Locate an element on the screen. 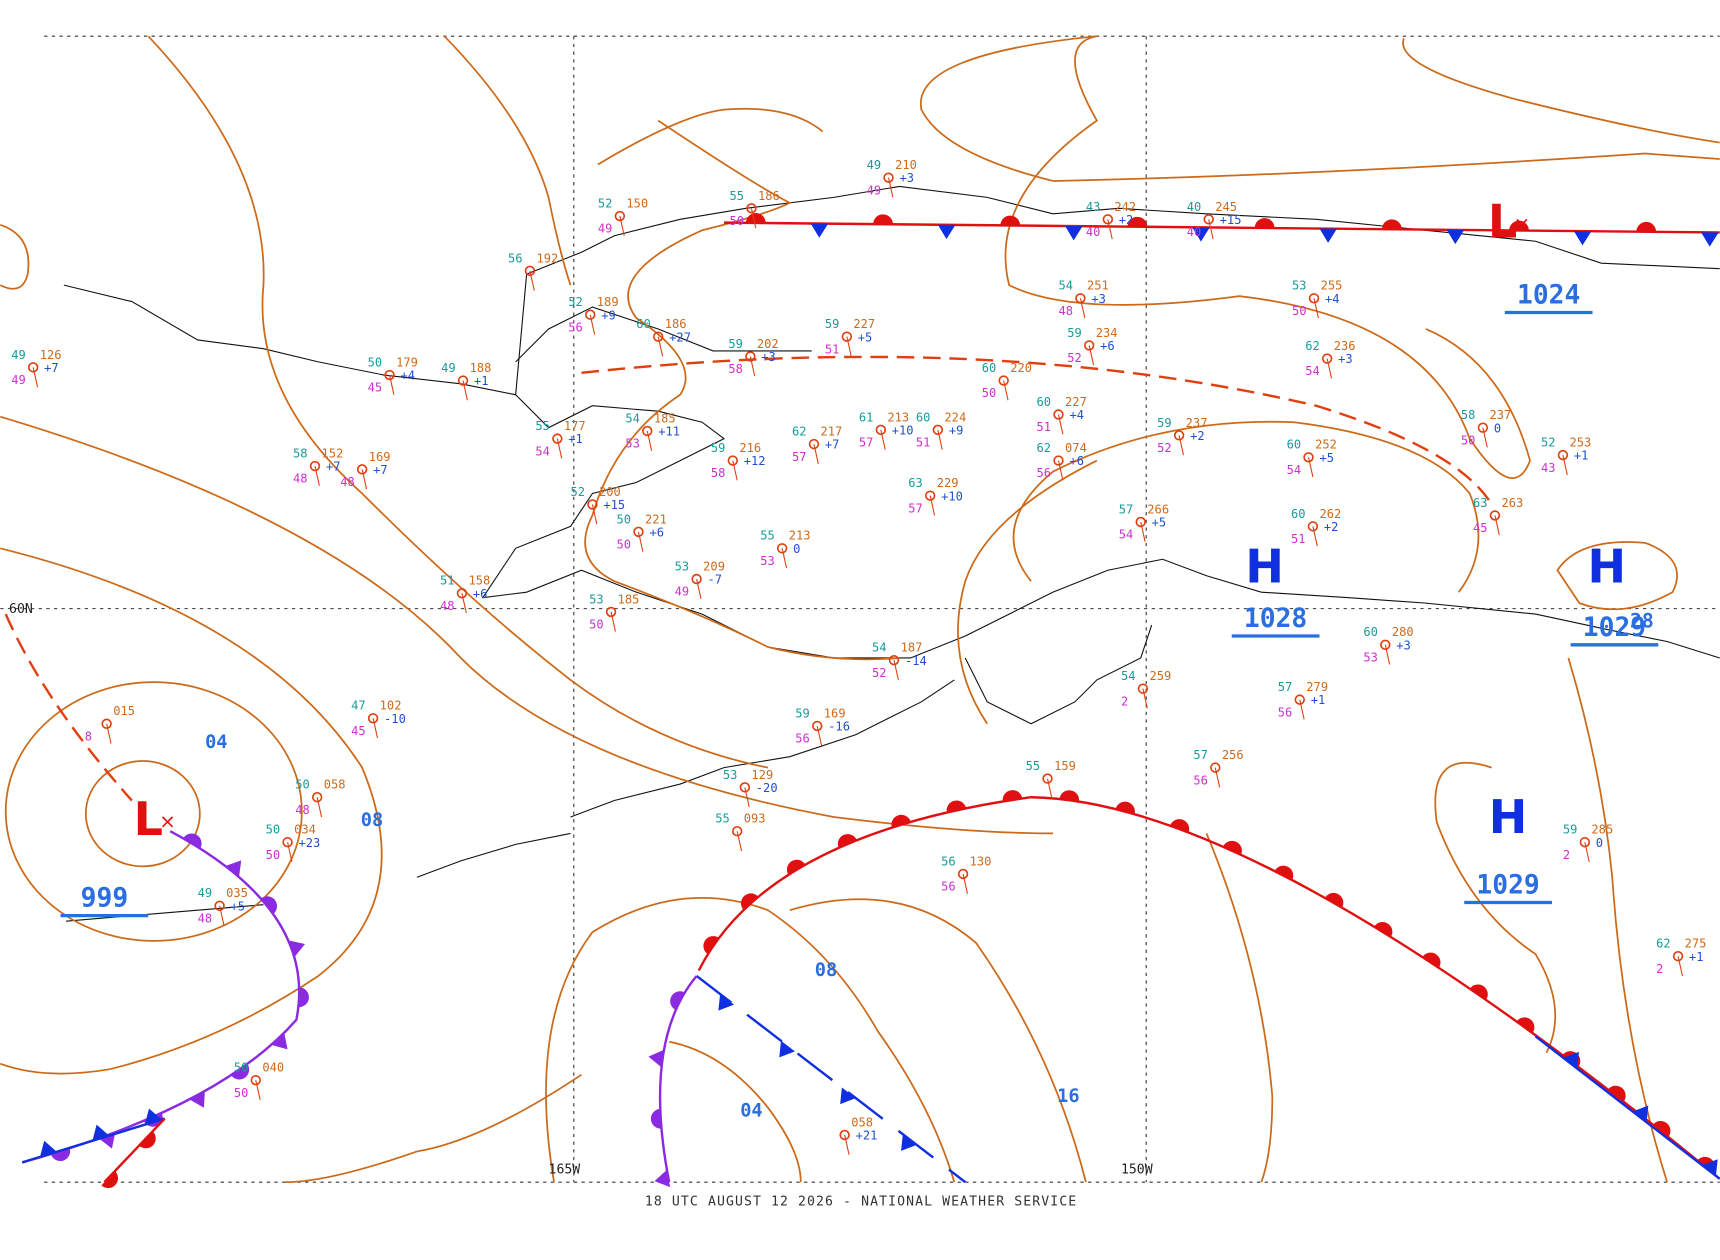  dewpoint: 57 is located at coordinates (799, 457).